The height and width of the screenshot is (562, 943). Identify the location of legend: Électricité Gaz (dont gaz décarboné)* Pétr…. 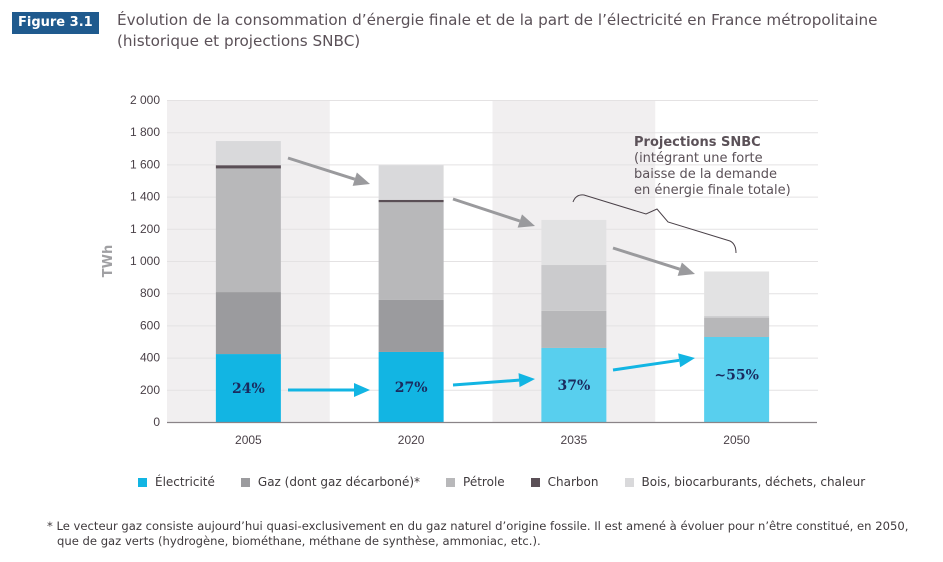
(514, 482).